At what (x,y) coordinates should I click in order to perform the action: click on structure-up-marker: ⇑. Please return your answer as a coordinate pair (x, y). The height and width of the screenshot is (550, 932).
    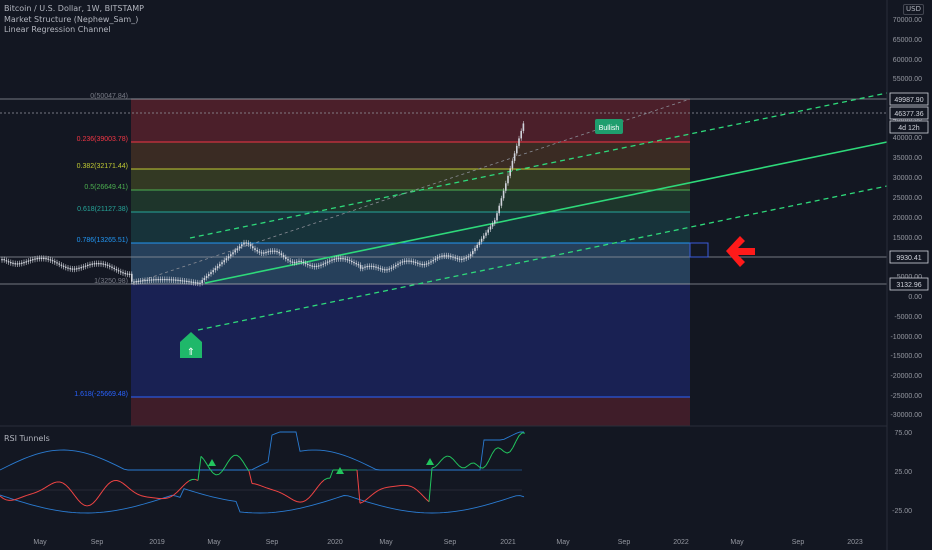
    Looking at the image, I should click on (191, 345).